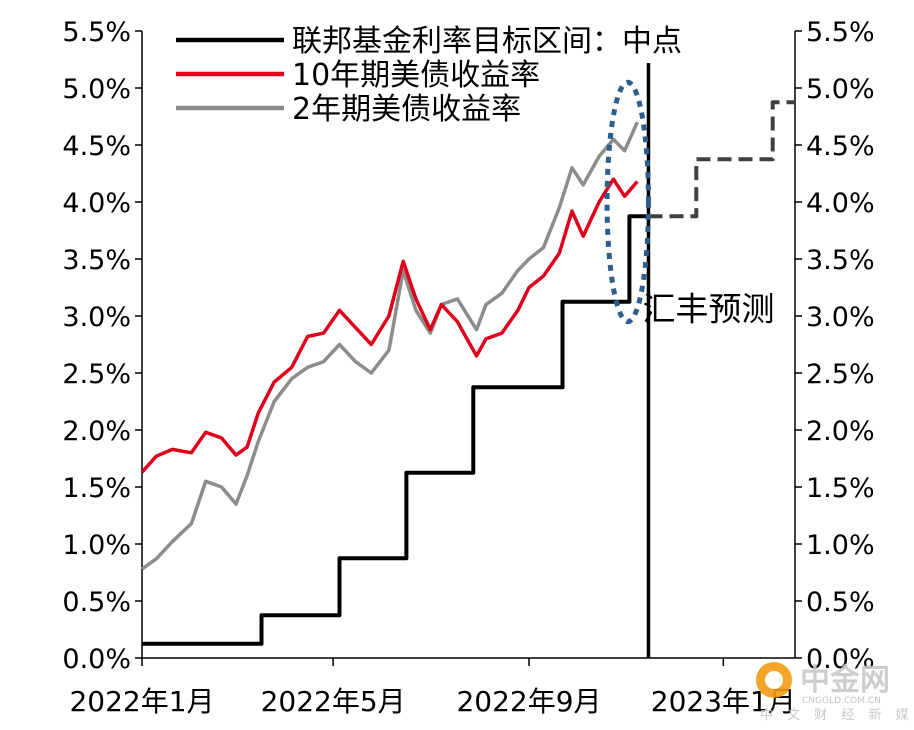  I want to click on y-tick-label-right: 1.0%, so click(840, 545).